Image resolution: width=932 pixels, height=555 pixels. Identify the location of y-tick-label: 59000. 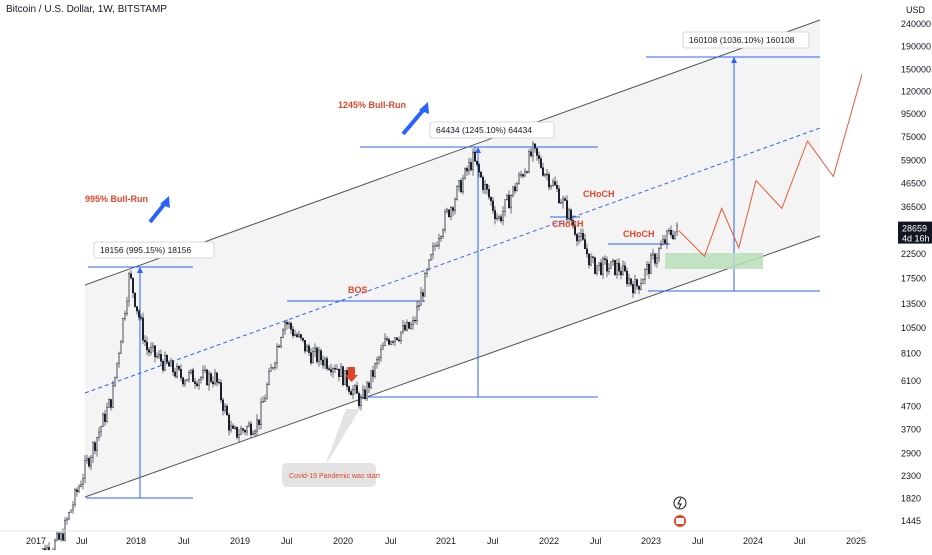
(913, 160).